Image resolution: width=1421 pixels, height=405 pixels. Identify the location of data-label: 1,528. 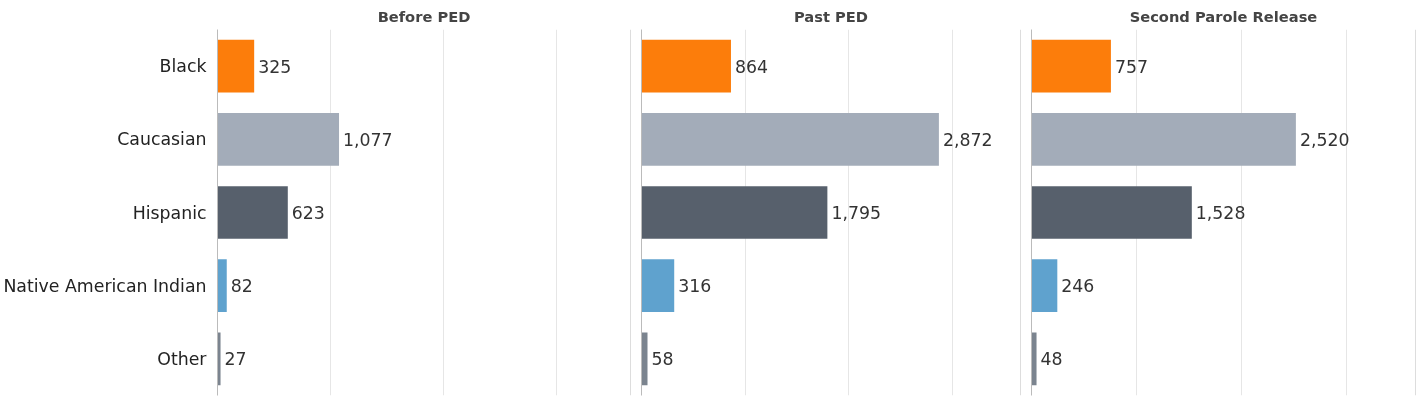
(1220, 213).